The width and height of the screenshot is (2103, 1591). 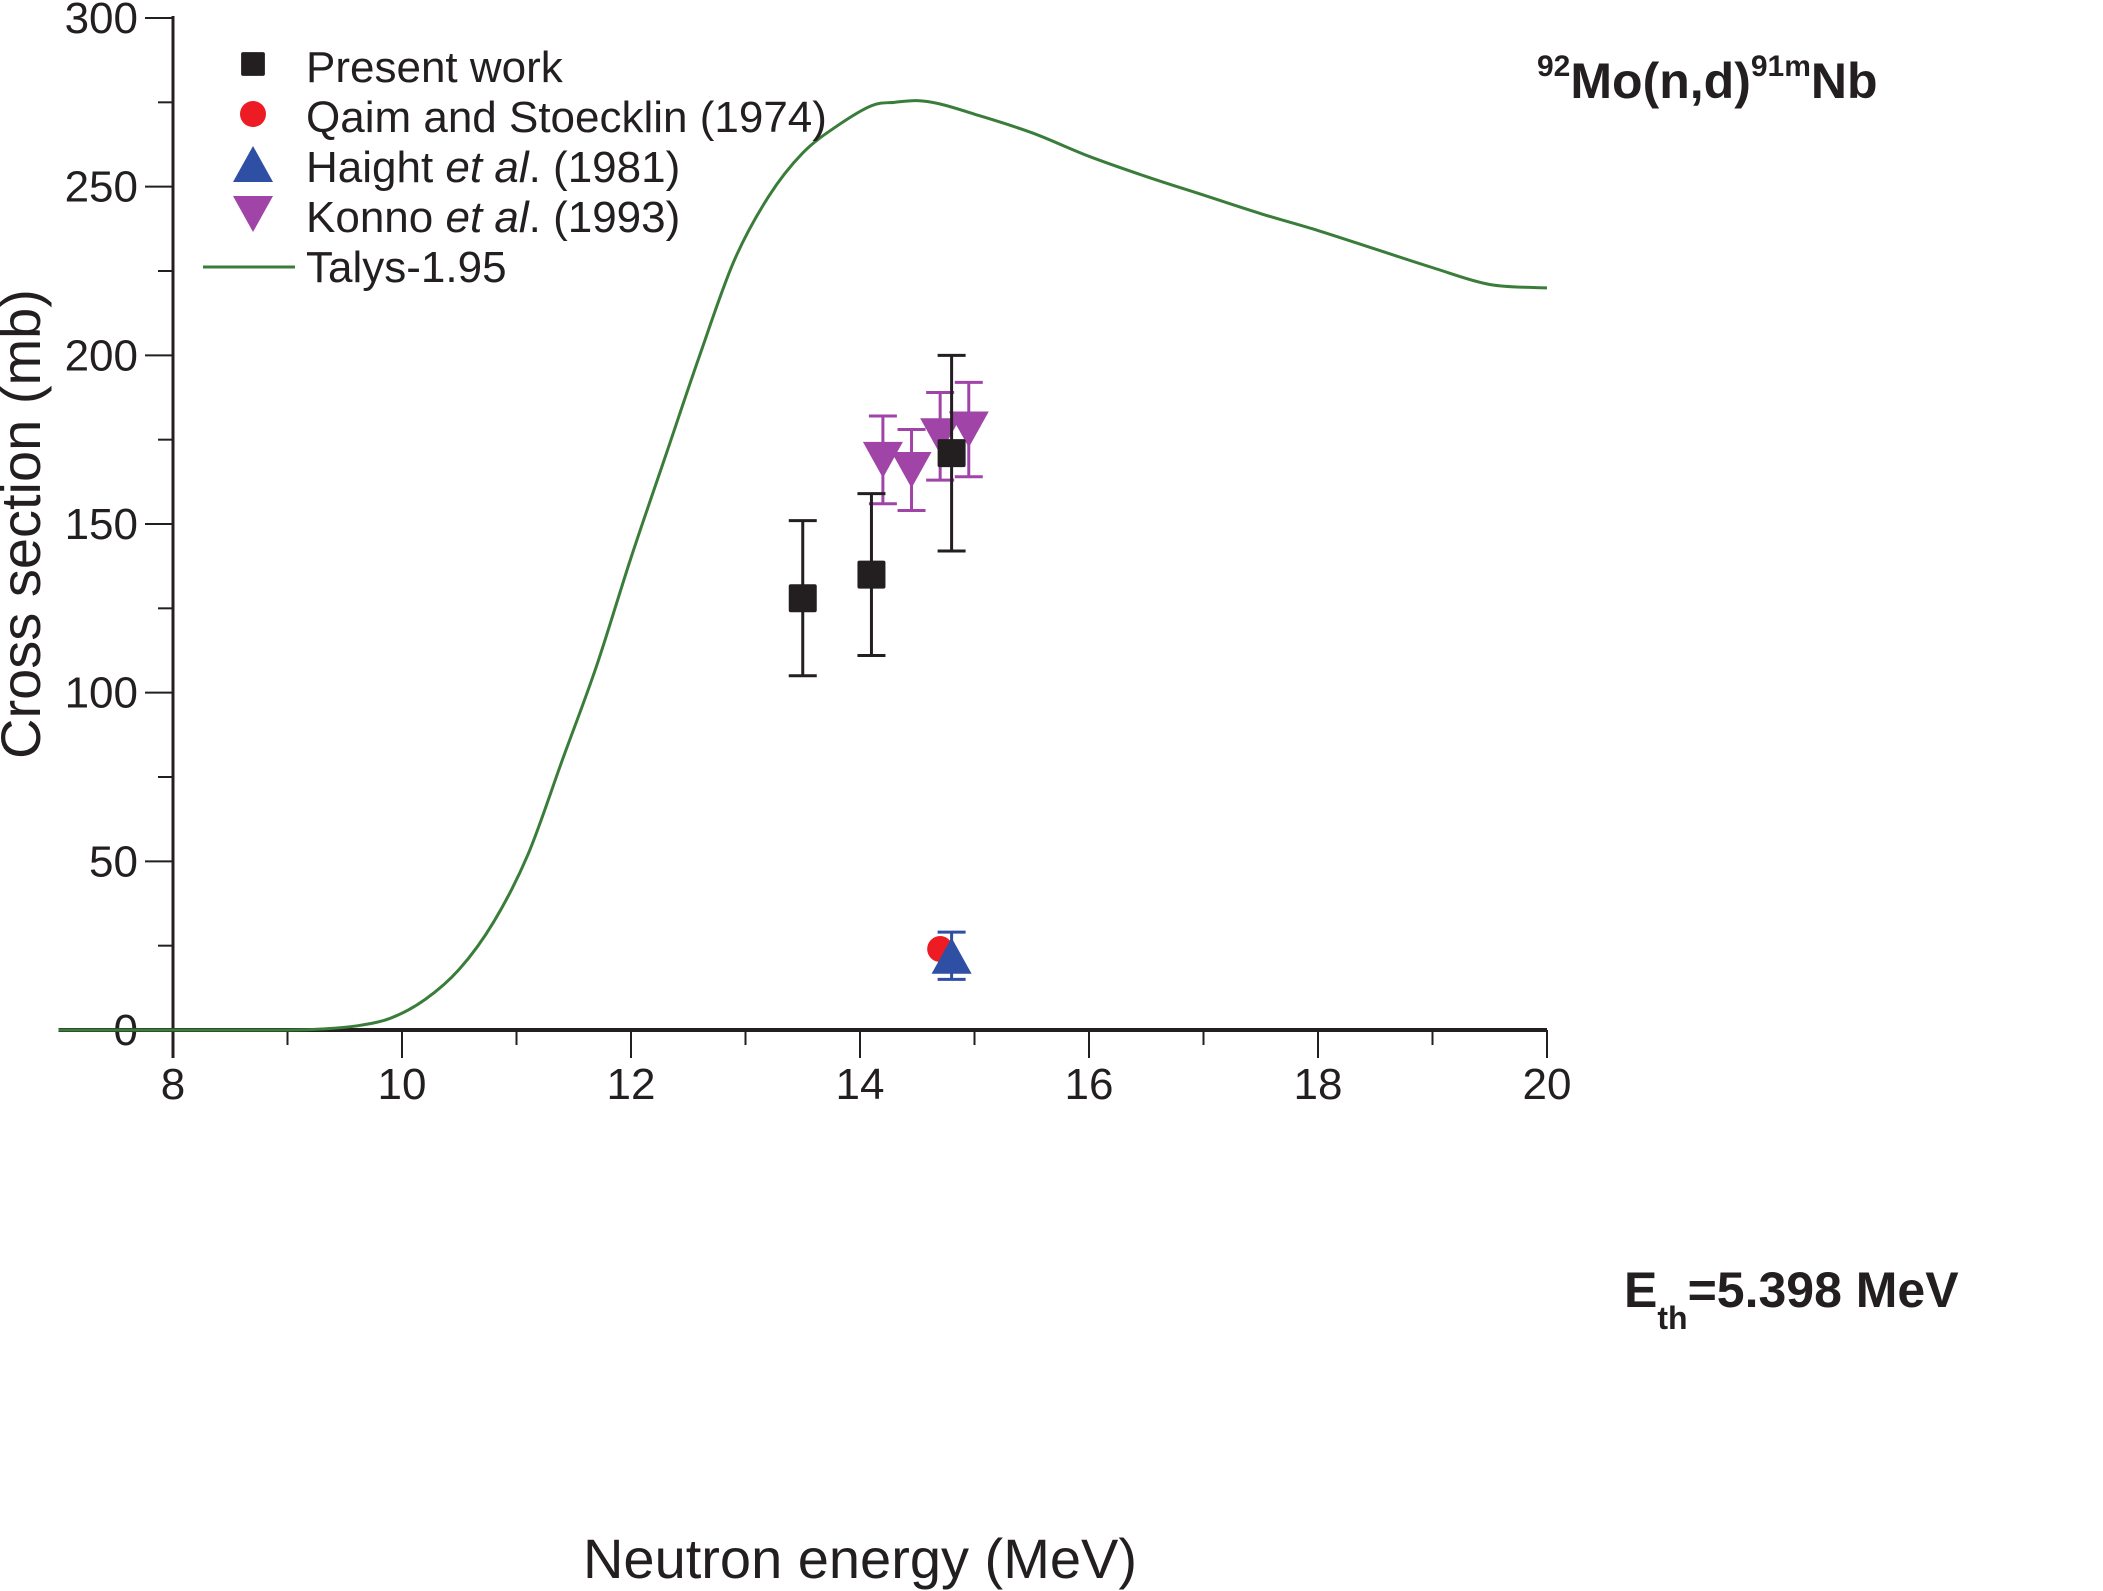 What do you see at coordinates (253, 114) in the screenshot?
I see `legend-marker-qaim-and-stoecklin-1974` at bounding box center [253, 114].